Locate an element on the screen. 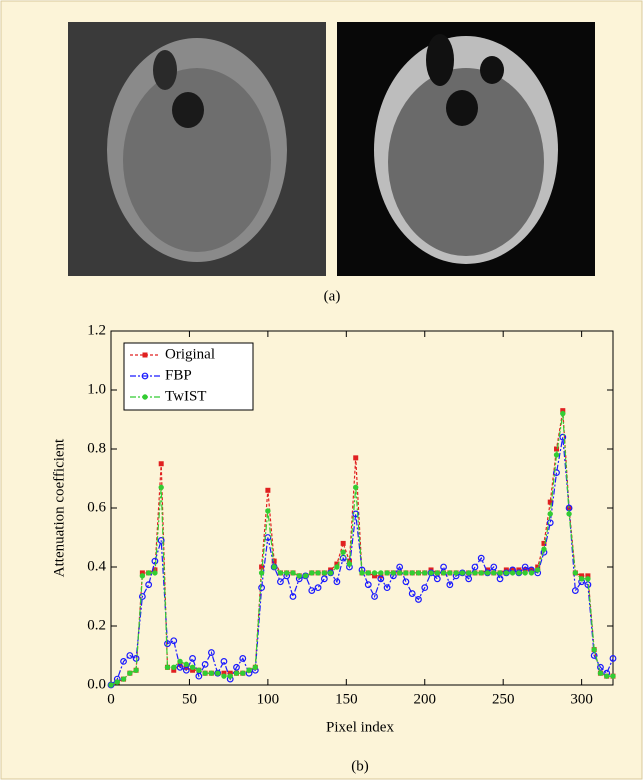 The height and width of the screenshot is (780, 643). caption: (b) is located at coordinates (360, 766).